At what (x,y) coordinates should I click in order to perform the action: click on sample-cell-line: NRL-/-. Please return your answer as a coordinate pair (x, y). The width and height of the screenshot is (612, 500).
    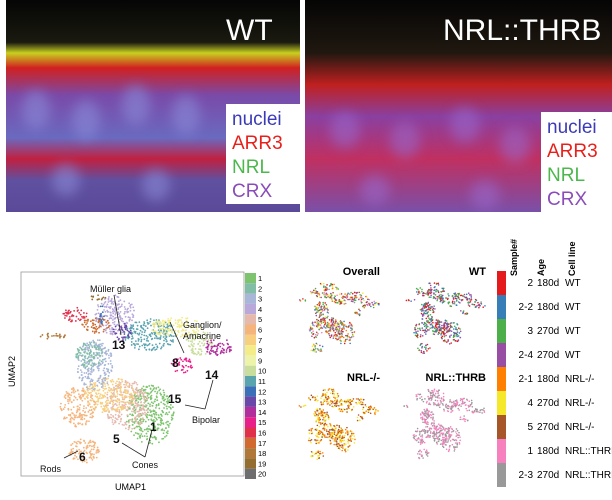
    Looking at the image, I should click on (580, 379).